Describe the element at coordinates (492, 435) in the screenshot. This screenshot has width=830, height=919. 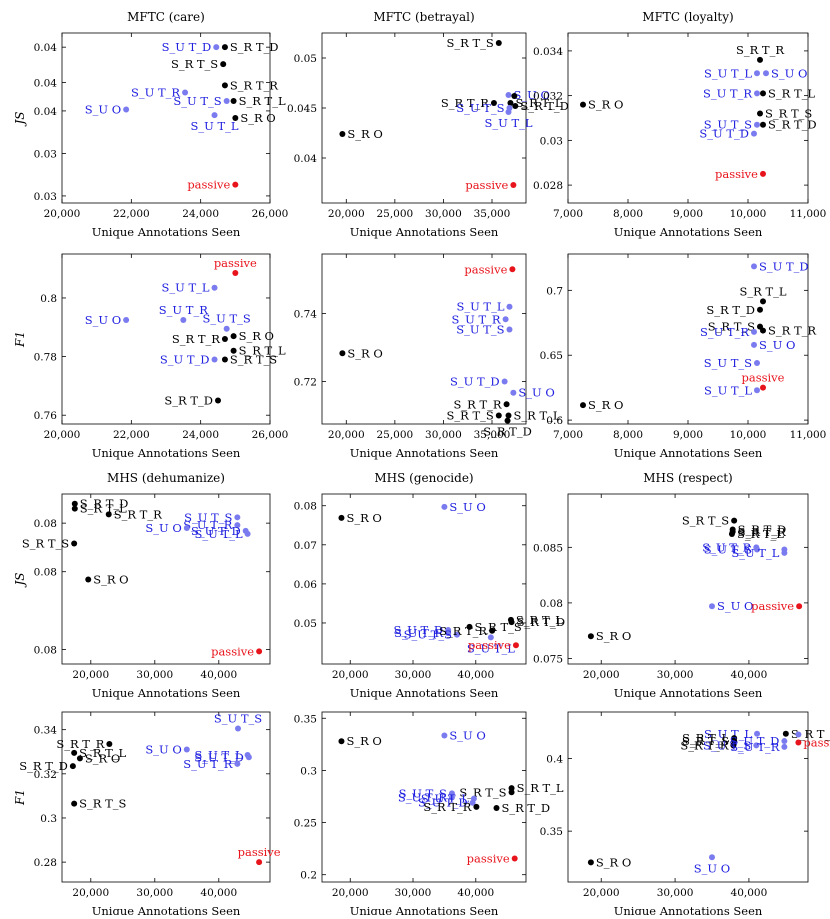
I see `x-tick-label: 35,000` at that location.